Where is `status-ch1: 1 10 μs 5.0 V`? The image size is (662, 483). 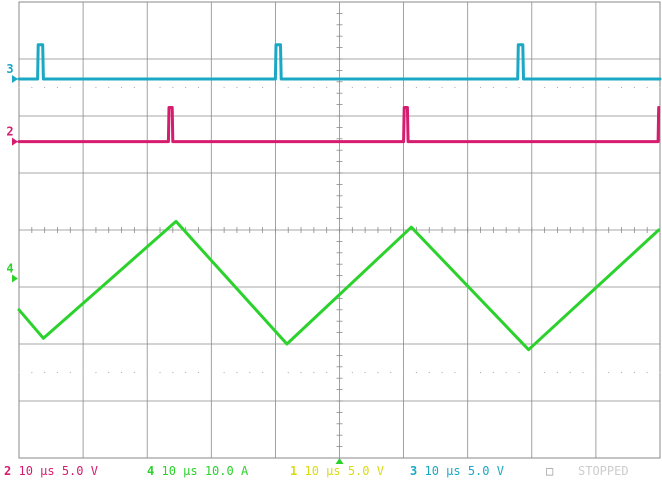
status-ch1: 1 10 μs 5.0 V is located at coordinates (337, 471).